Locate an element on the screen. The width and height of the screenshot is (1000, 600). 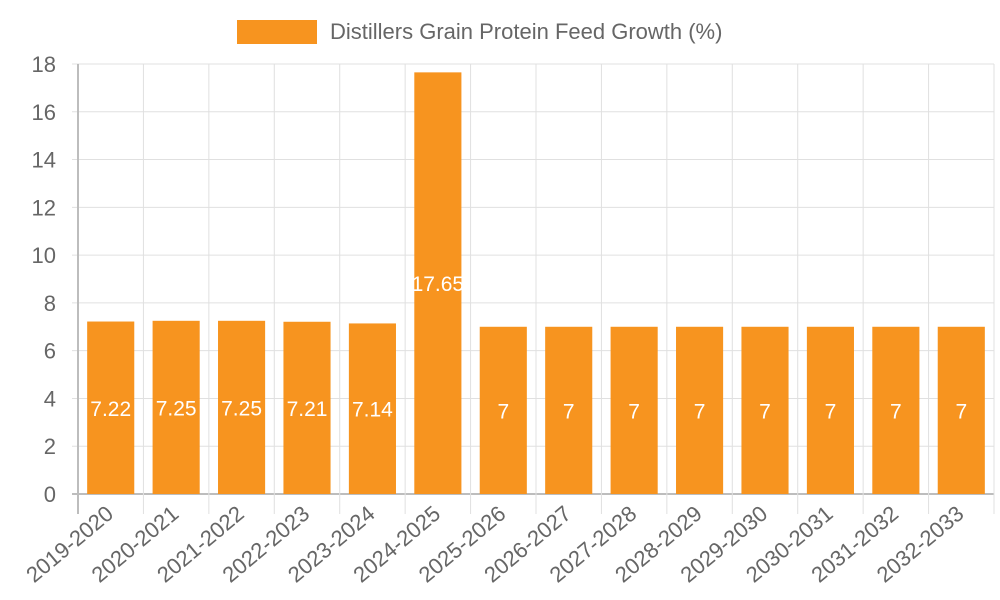
y-tick-label: 8 is located at coordinates (50, 303).